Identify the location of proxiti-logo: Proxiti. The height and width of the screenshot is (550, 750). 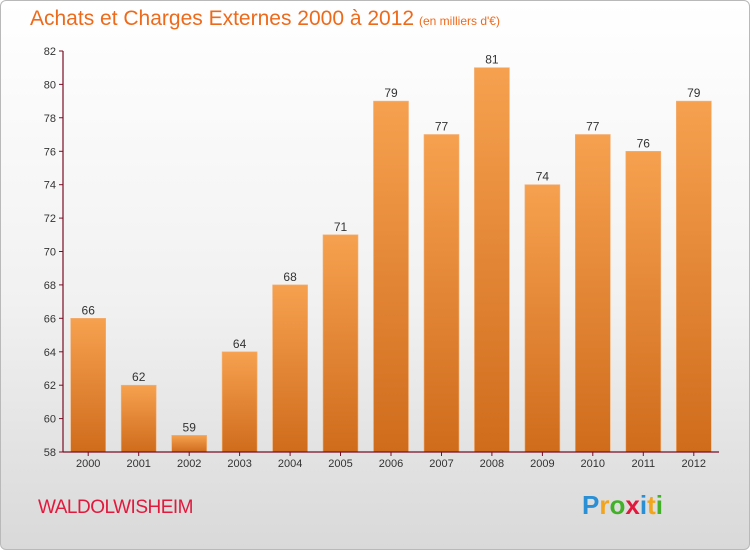
(622, 505).